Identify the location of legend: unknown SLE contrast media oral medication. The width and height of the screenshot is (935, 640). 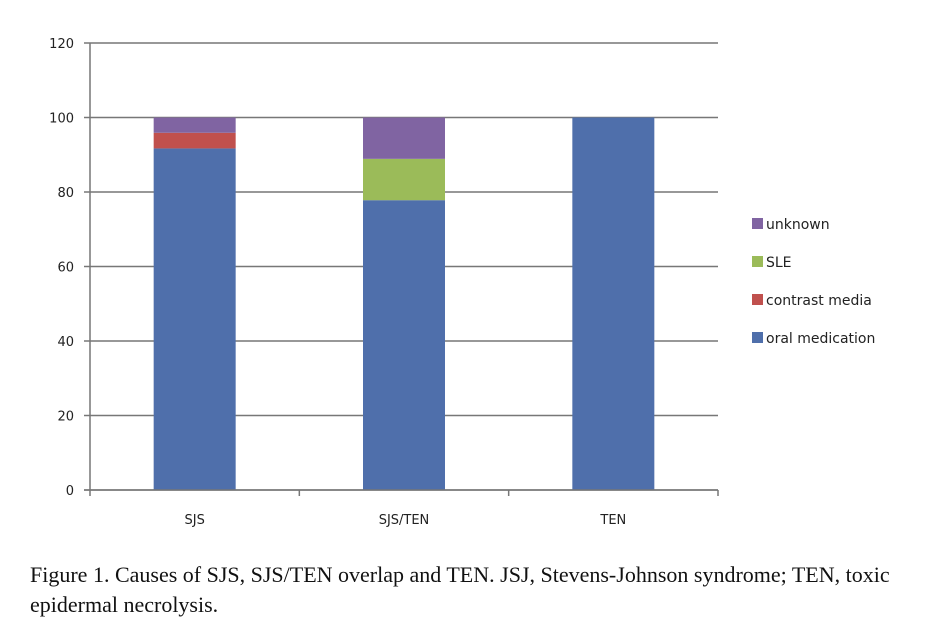
(813, 282).